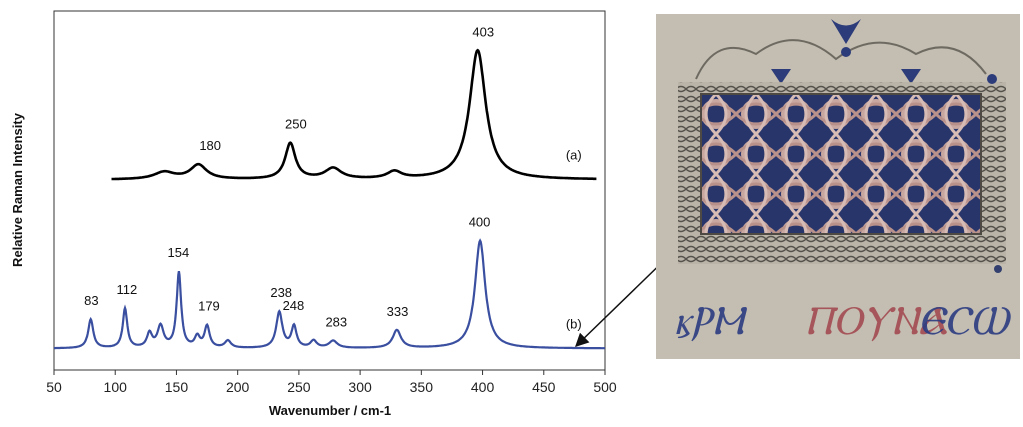 The width and height of the screenshot is (1023, 427). What do you see at coordinates (480, 222) in the screenshot?
I see `peak-label: 400` at bounding box center [480, 222].